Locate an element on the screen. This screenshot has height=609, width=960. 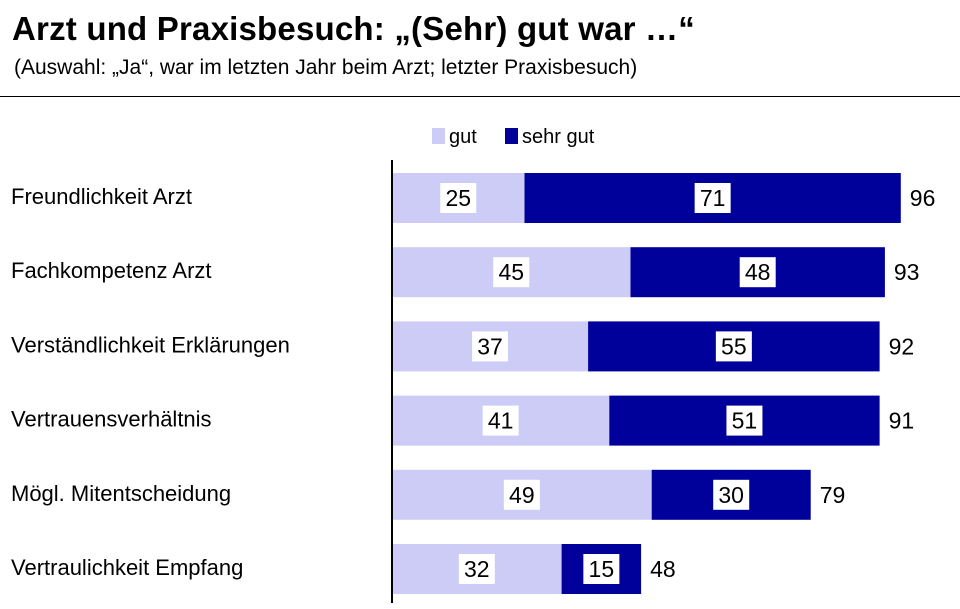
legend-swatch-sehr-gut is located at coordinates (511, 136).